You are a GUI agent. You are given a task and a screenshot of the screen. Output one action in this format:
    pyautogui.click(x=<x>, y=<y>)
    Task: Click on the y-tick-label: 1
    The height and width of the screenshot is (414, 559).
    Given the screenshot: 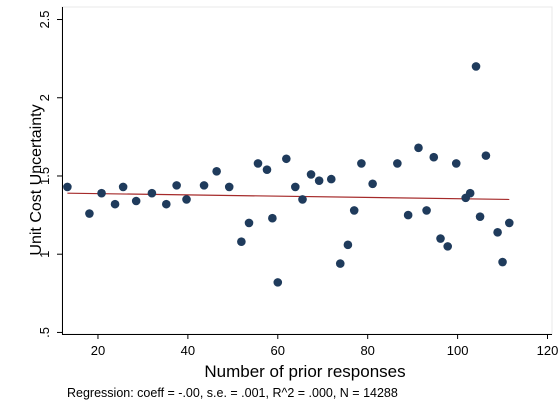 What is the action you would take?
    pyautogui.click(x=44, y=254)
    